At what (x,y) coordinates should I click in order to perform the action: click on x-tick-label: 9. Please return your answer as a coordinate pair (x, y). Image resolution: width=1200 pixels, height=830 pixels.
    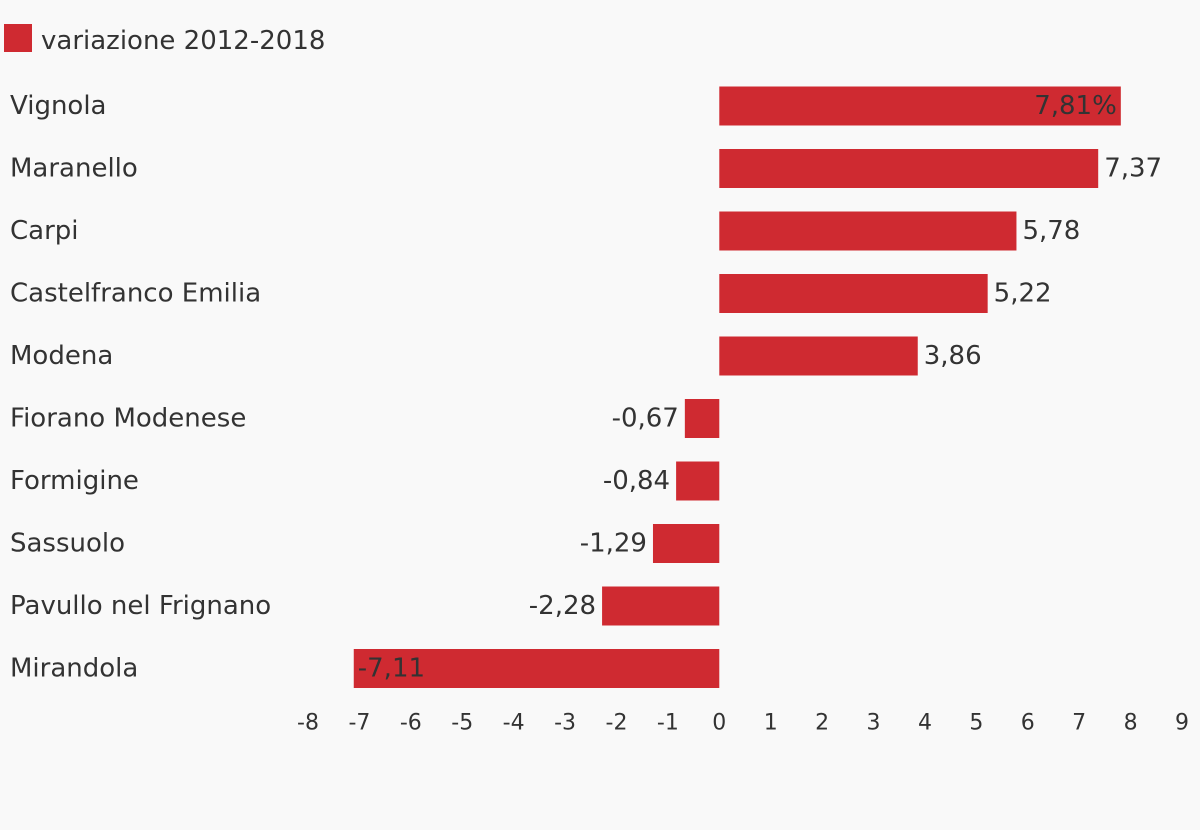
    Looking at the image, I should click on (1182, 723).